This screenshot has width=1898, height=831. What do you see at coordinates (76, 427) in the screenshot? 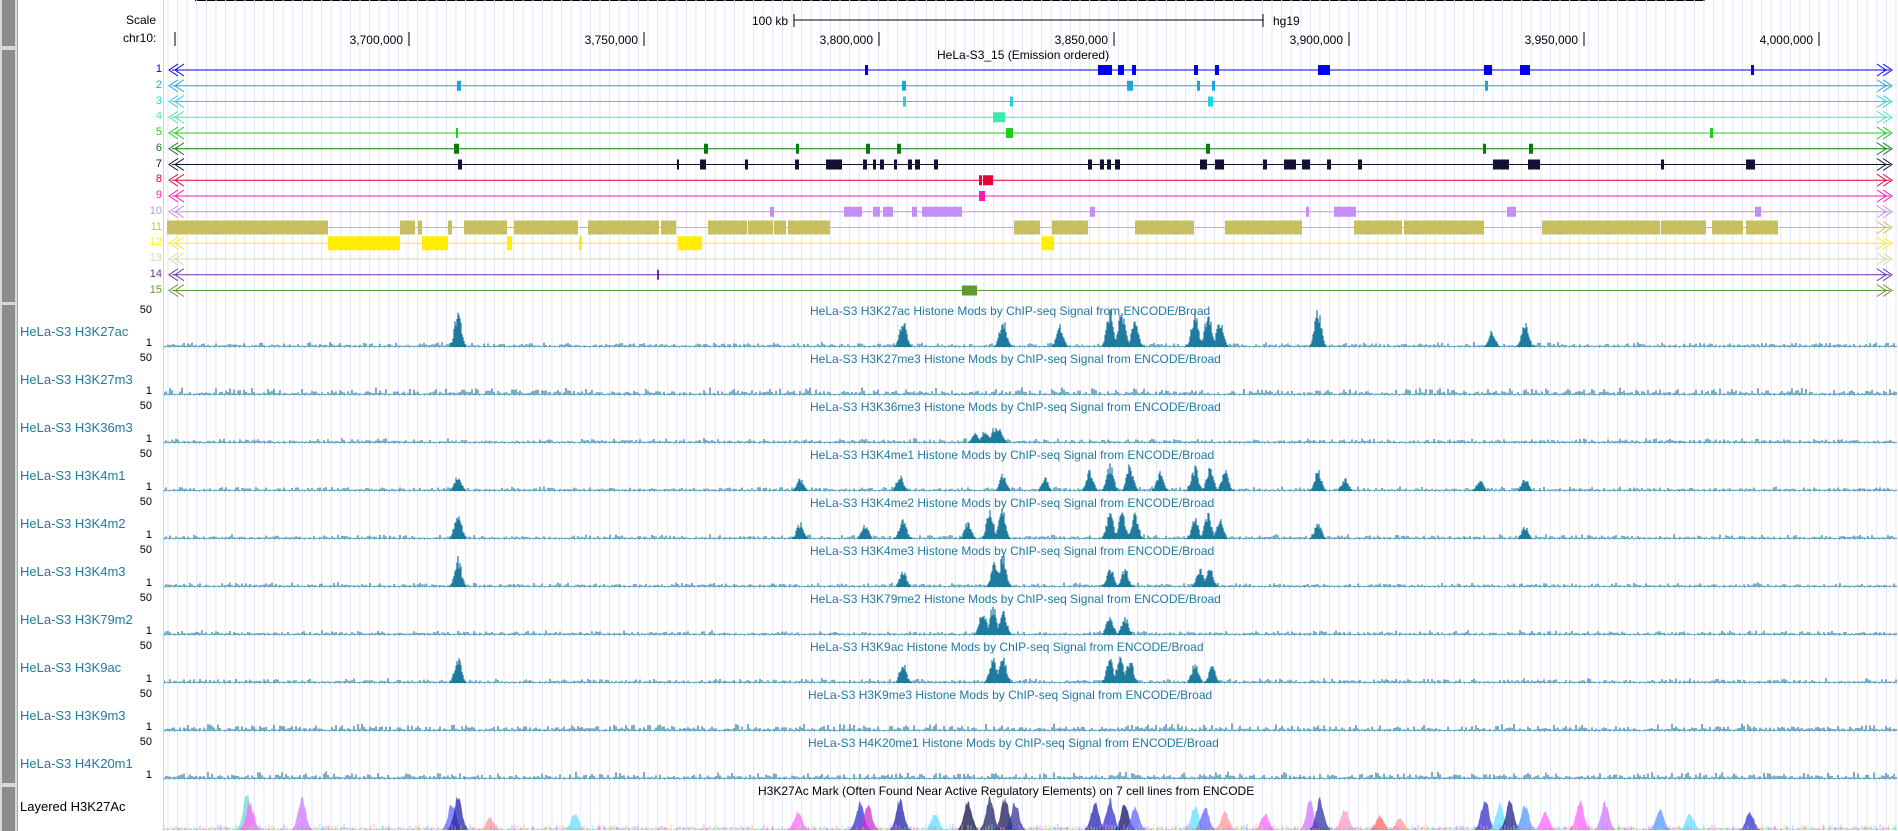
I see `signal-track-label: HeLa-S3 H3K36m3` at bounding box center [76, 427].